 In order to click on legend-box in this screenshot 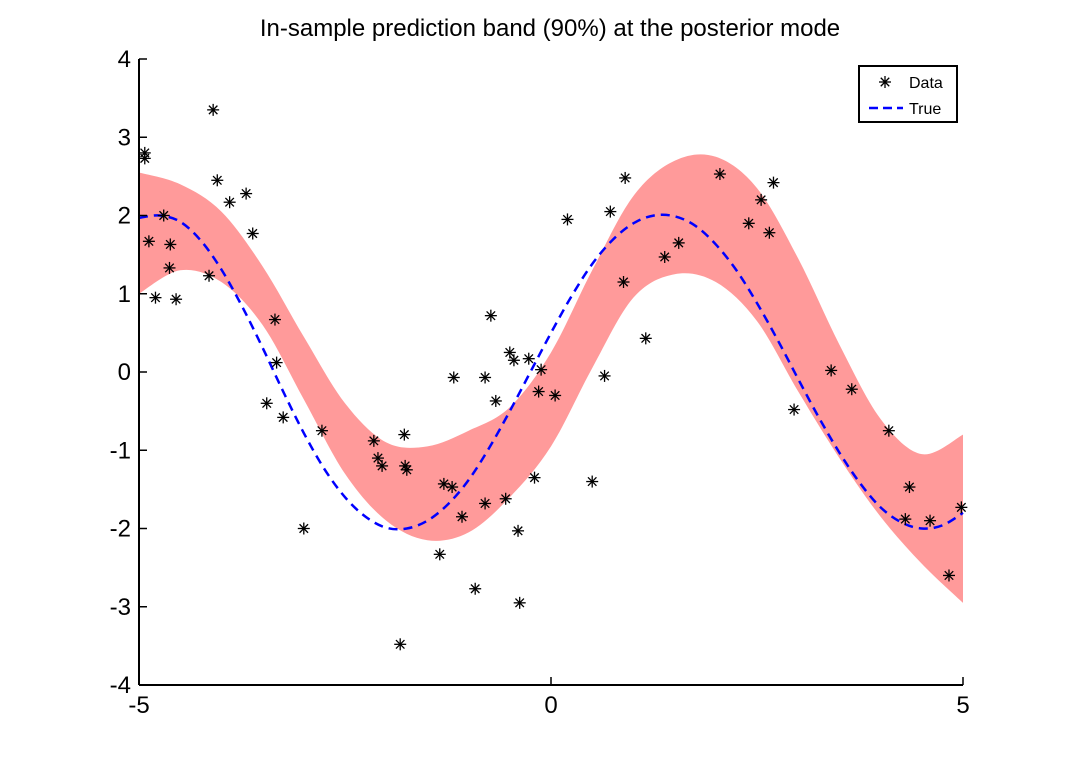, I will do `click(908, 94)`.